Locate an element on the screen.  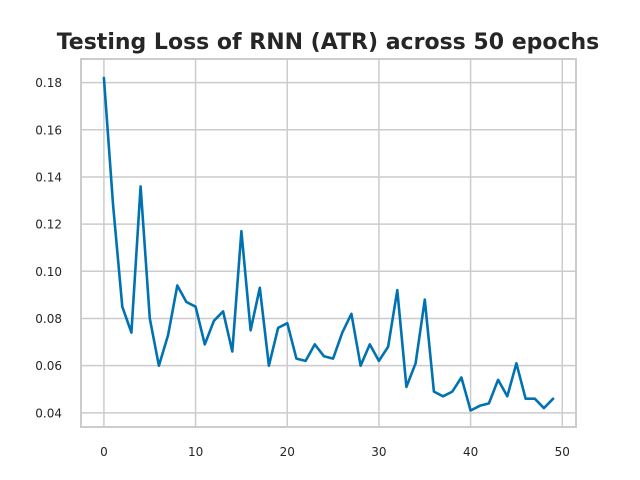
x-tick-label: 20 is located at coordinates (287, 452).